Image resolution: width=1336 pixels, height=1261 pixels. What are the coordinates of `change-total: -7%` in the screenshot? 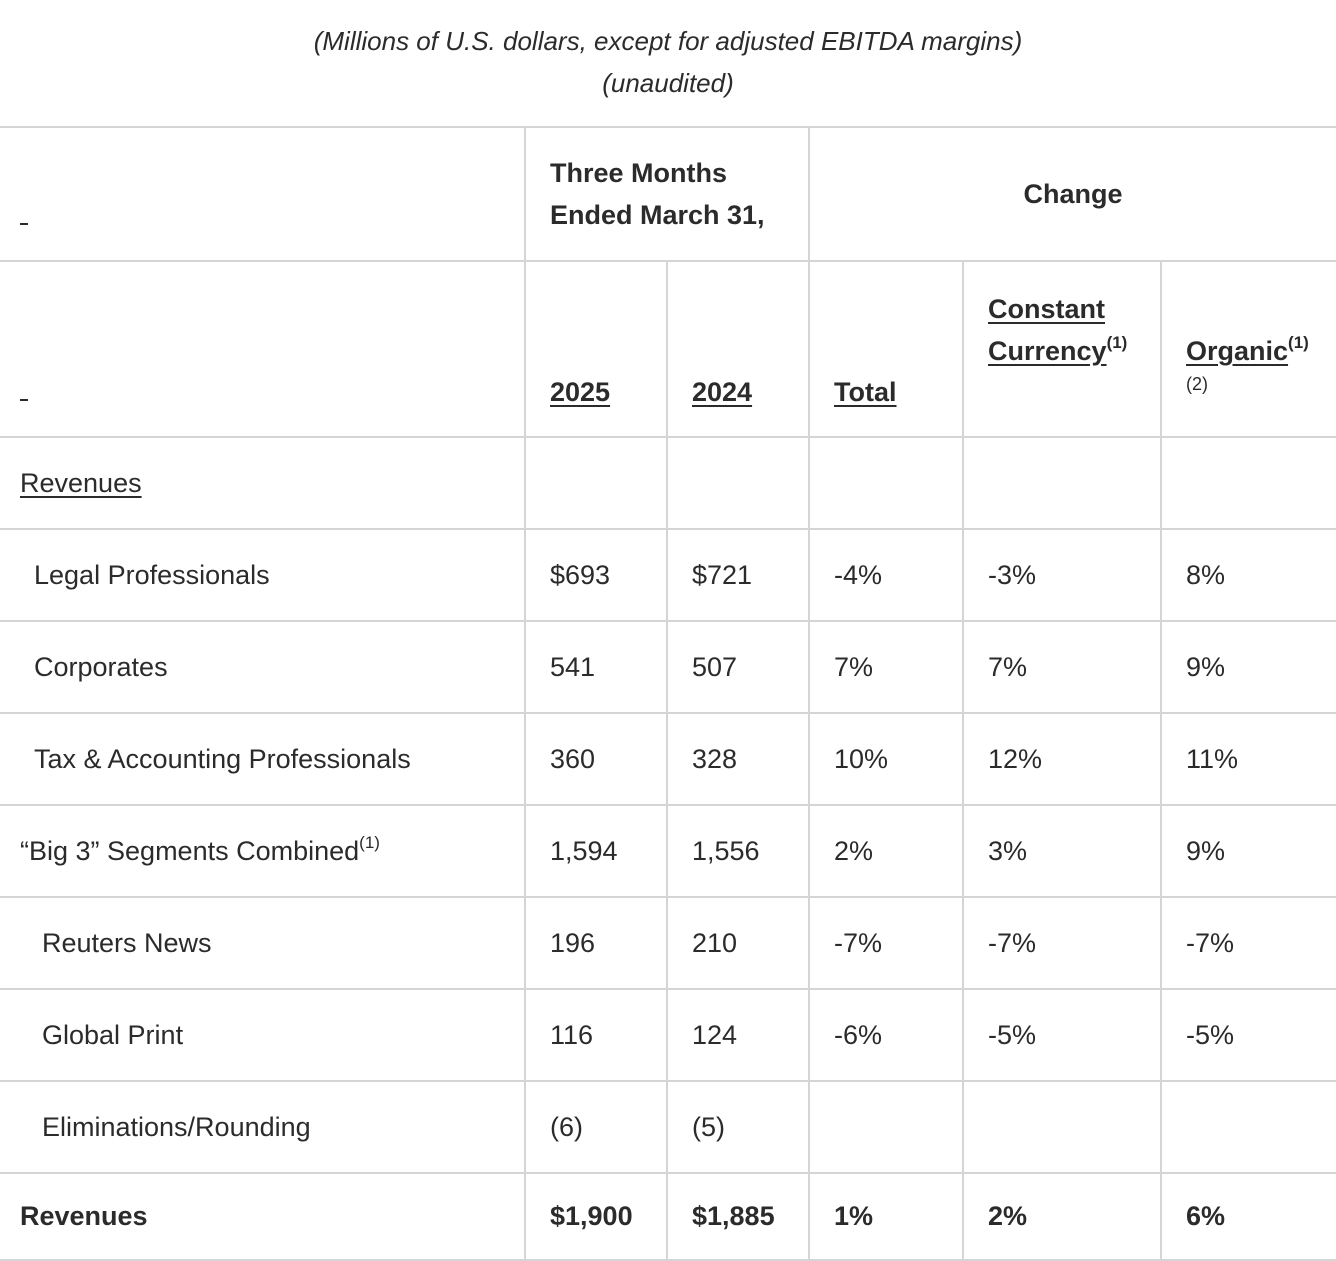 It's located at (886, 943).